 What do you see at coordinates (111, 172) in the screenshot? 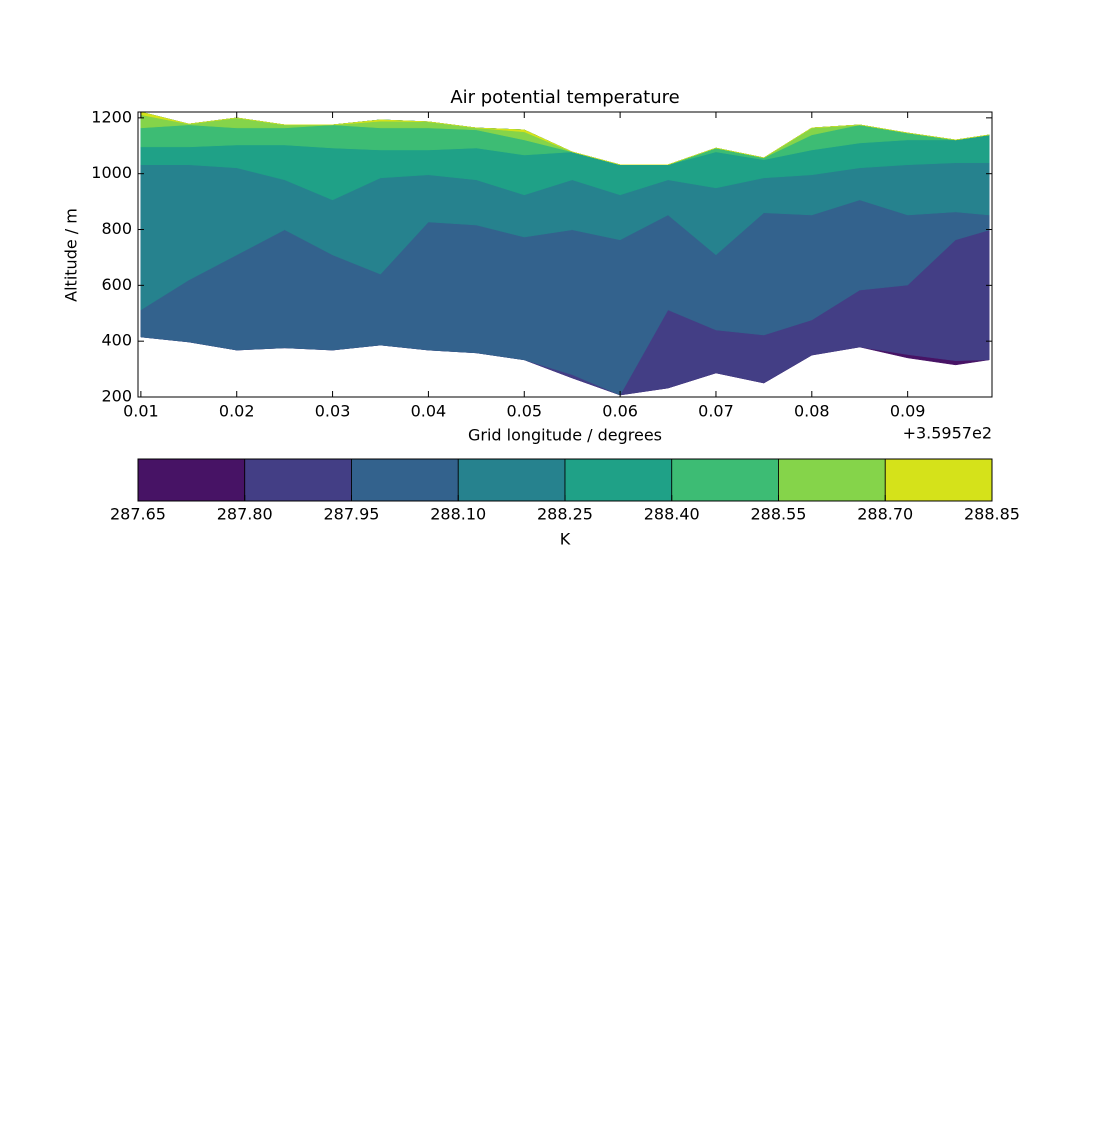
I see `y-tick-label: 1000` at bounding box center [111, 172].